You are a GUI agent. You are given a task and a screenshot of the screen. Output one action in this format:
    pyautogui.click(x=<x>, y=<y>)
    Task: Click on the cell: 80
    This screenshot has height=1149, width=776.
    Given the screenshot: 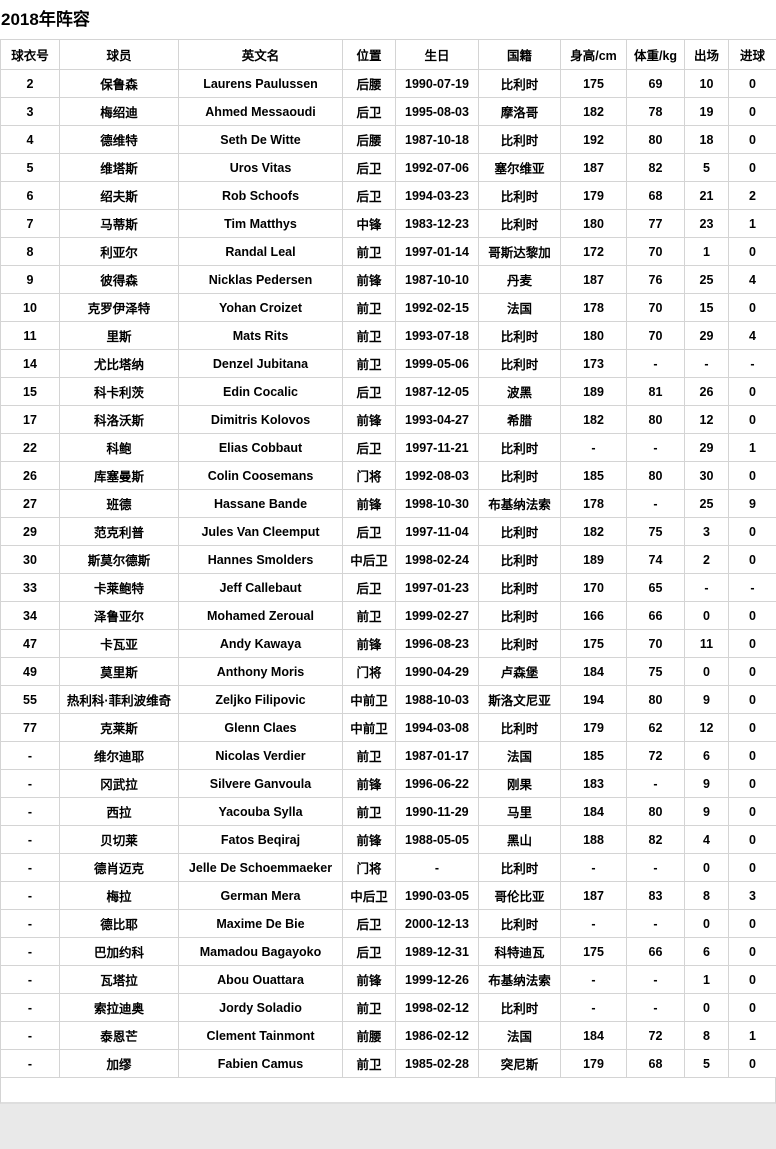 What is the action you would take?
    pyautogui.click(x=655, y=811)
    